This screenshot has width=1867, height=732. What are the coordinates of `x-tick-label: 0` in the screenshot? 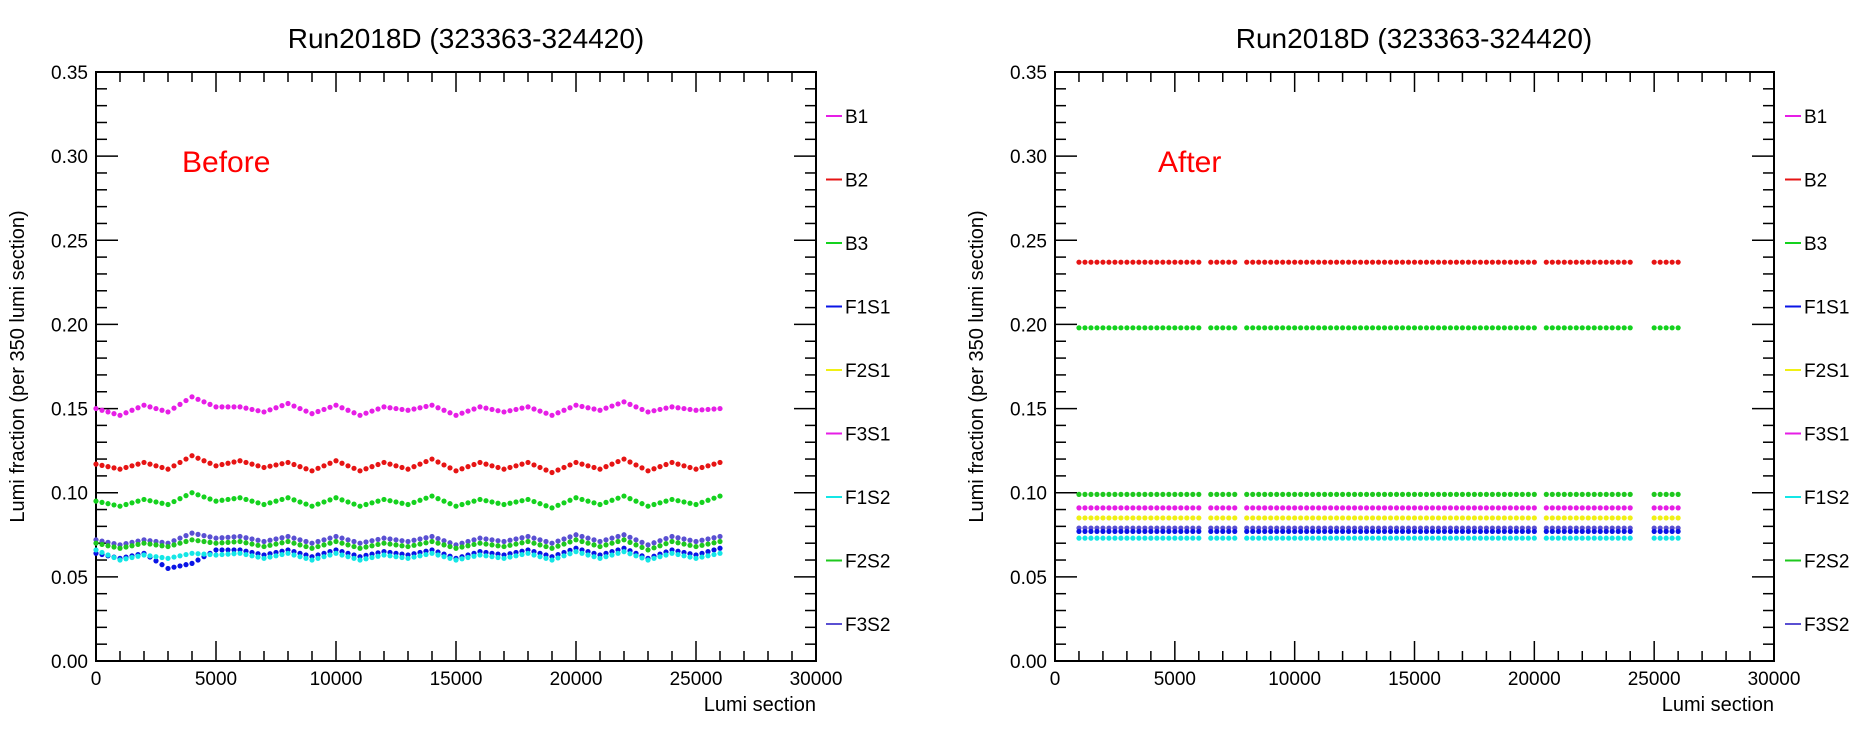 It's located at (96, 679).